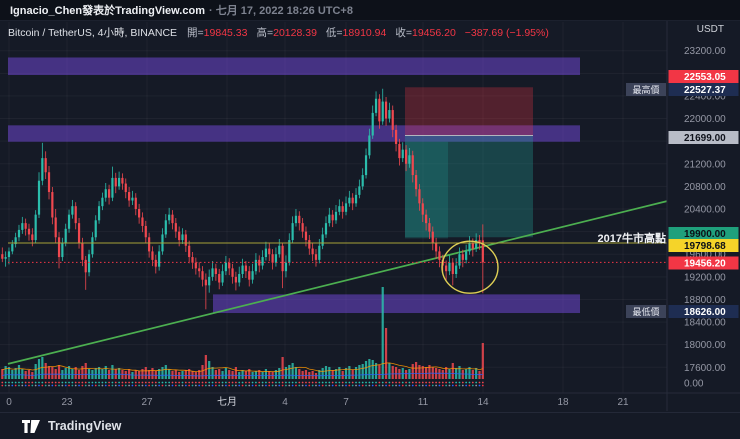 This screenshot has width=740, height=439. Describe the element at coordinates (242, 384) in the screenshot. I see `indicator-dot-ribbon` at that location.